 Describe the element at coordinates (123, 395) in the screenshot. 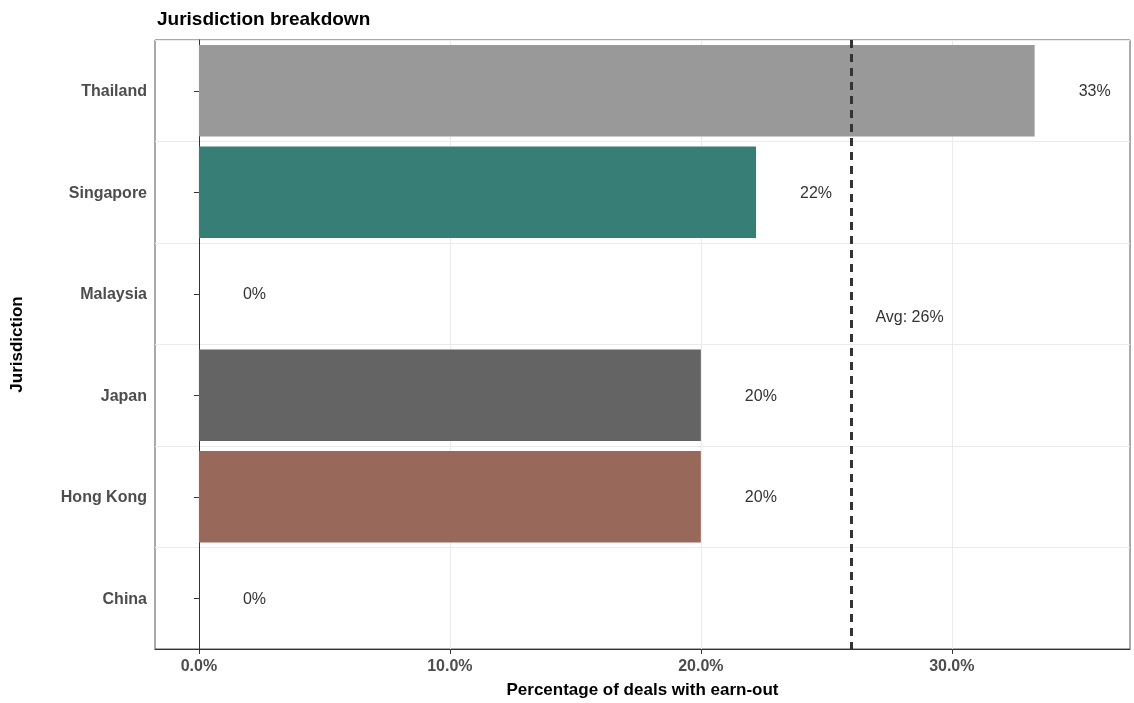

I see `y-tick-label: Japan` at that location.